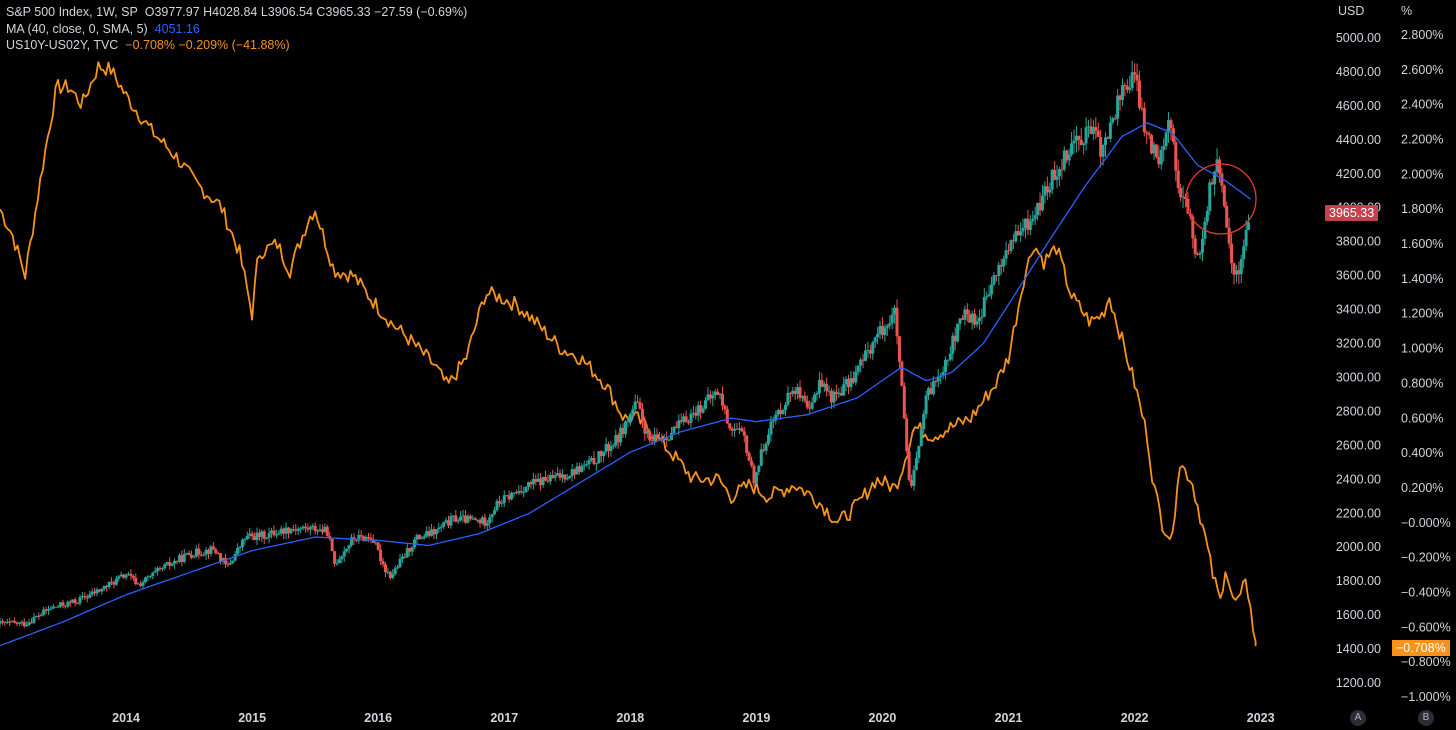  What do you see at coordinates (1407, 11) in the screenshot?
I see `pct-axis-title: %` at bounding box center [1407, 11].